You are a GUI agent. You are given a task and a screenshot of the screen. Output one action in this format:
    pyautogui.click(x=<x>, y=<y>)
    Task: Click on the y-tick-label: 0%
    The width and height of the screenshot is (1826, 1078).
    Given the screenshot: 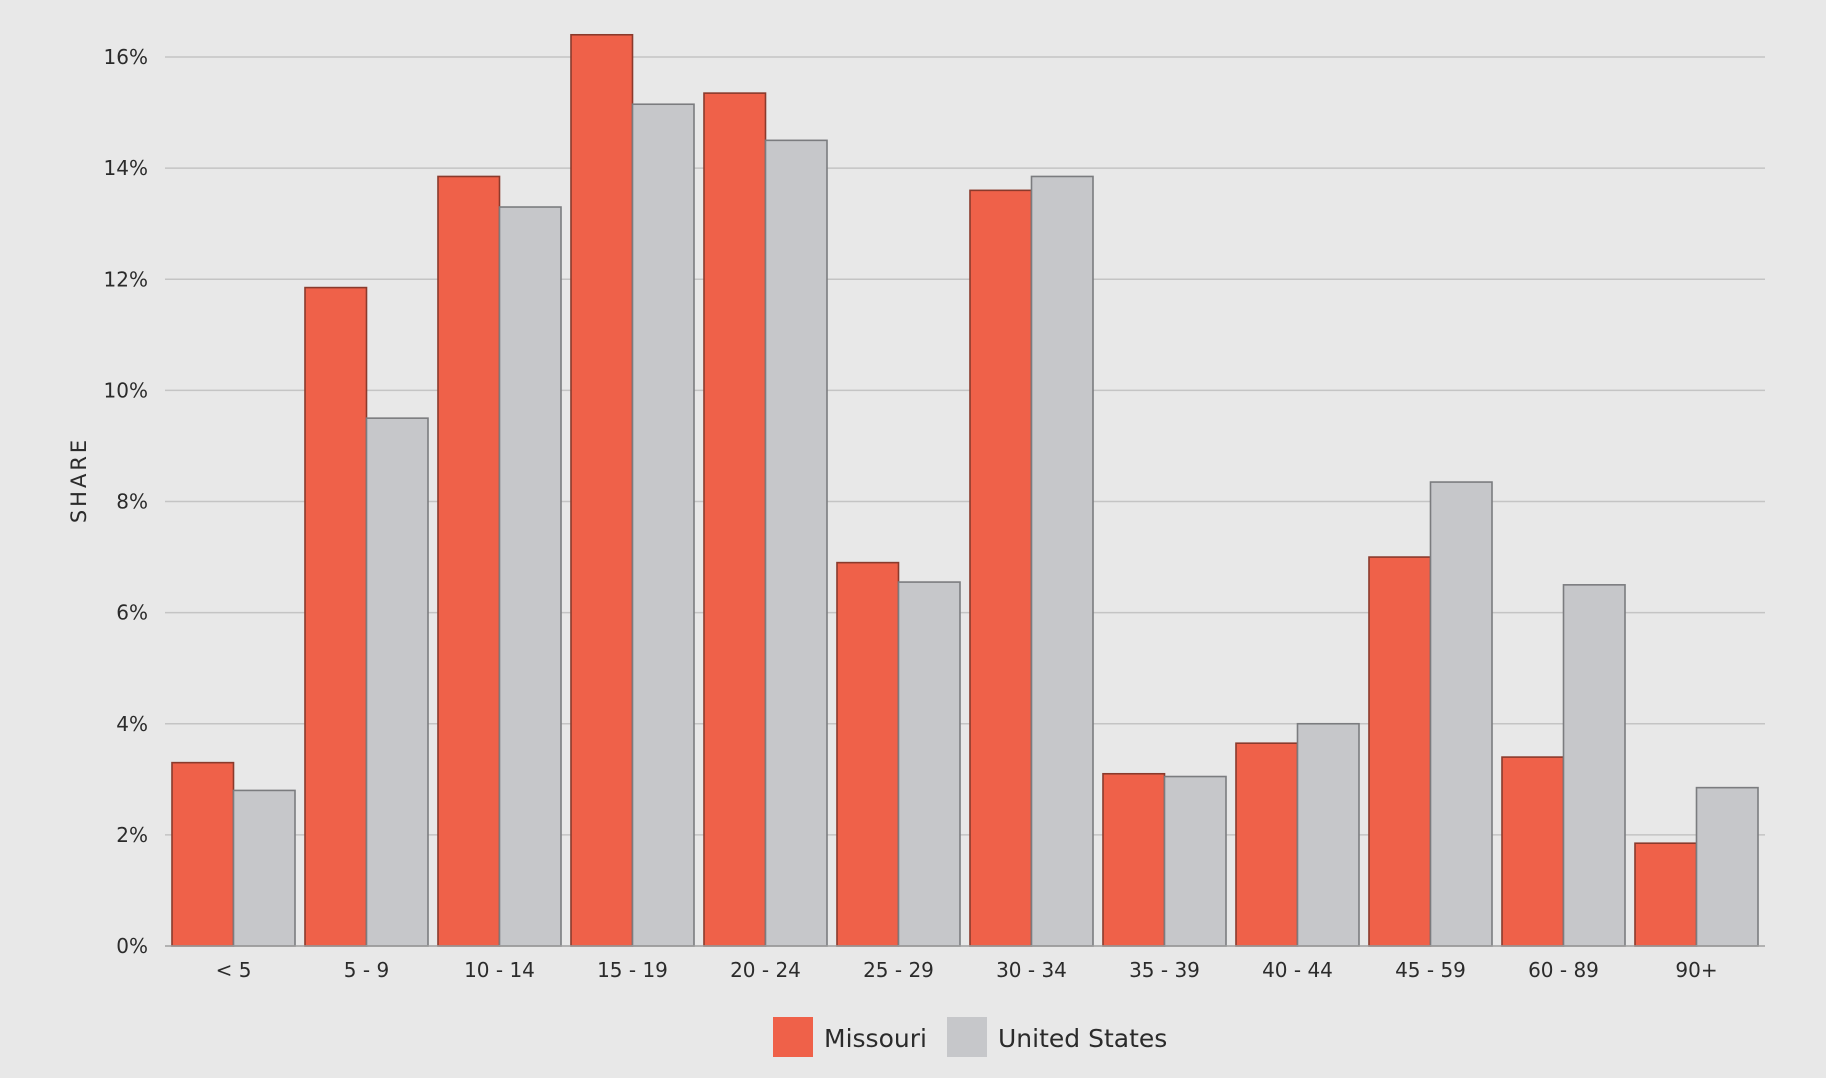 What is the action you would take?
    pyautogui.click(x=132, y=946)
    